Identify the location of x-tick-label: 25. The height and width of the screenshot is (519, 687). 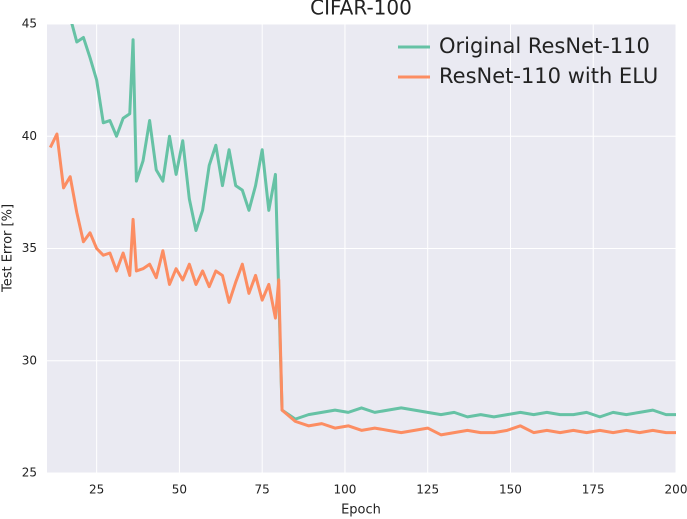
(96, 490).